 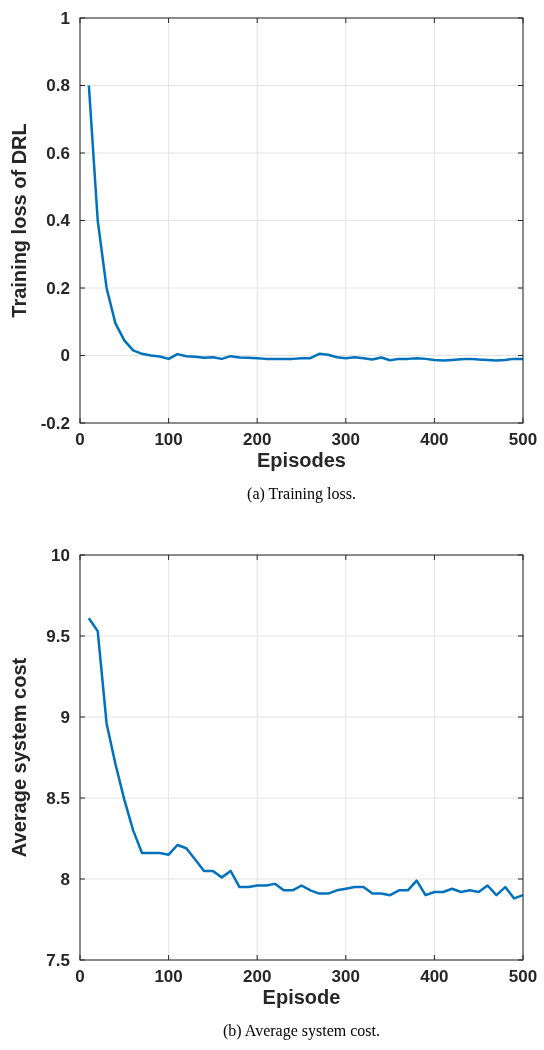 I want to click on y-tick-label: 10, so click(x=60, y=555).